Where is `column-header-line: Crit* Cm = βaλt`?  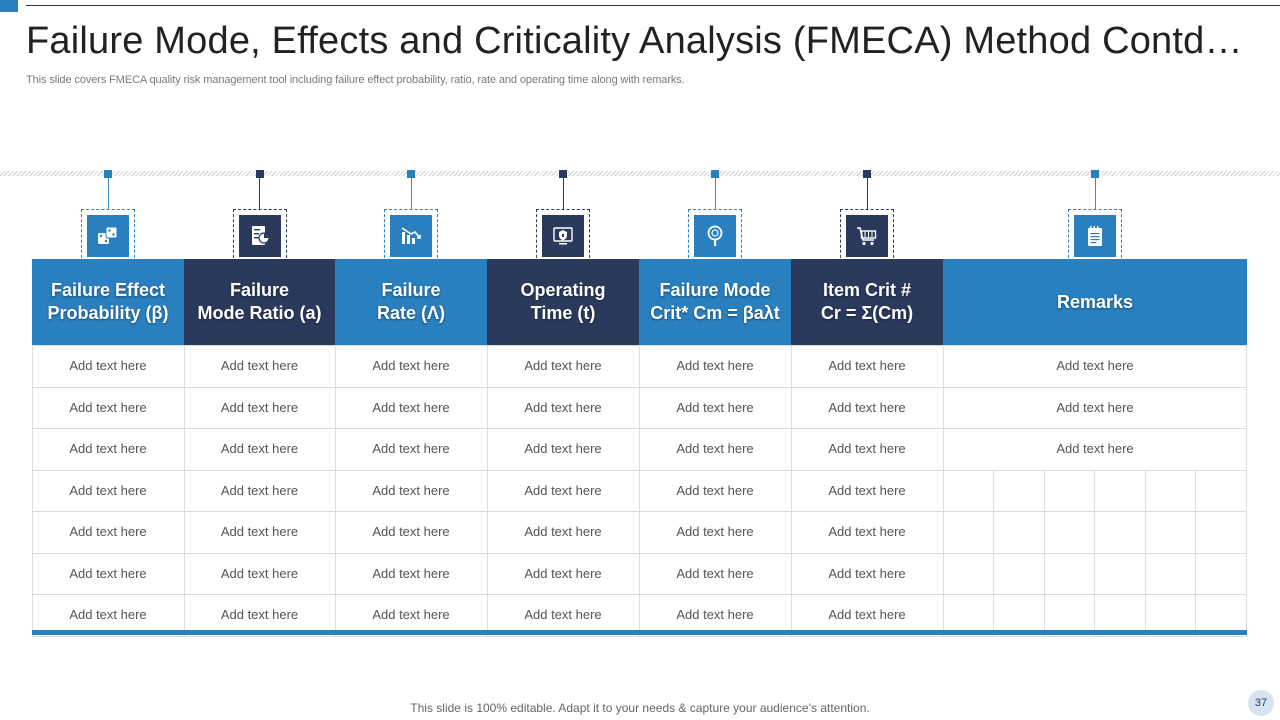
column-header-line: Crit* Cm = βaλt is located at coordinates (715, 313).